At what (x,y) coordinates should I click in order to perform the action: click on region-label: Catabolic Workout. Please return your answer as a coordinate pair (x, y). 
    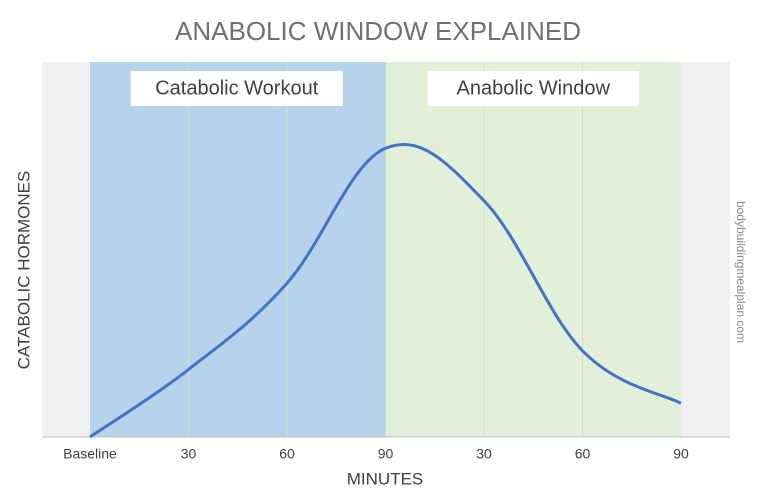
    Looking at the image, I should click on (236, 88).